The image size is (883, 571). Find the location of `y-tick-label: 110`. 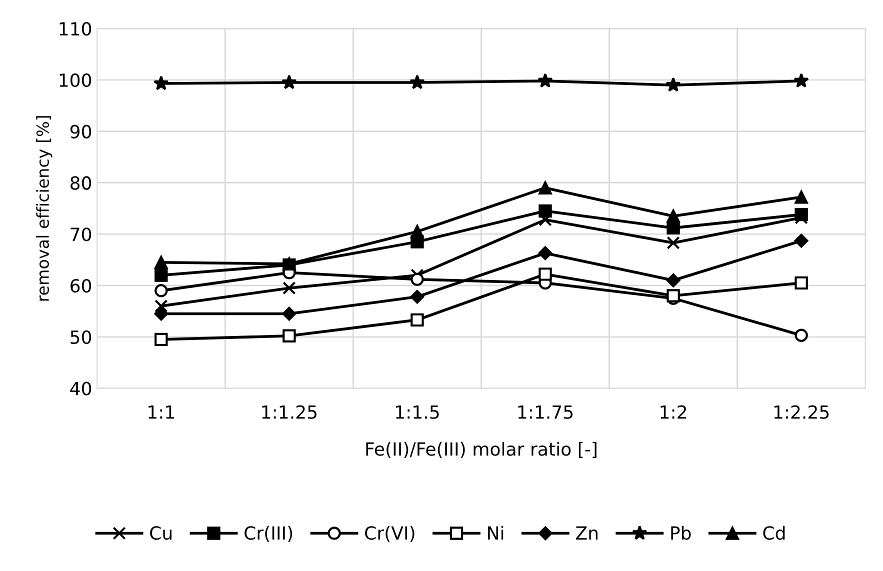

y-tick-label: 110 is located at coordinates (76, 29).